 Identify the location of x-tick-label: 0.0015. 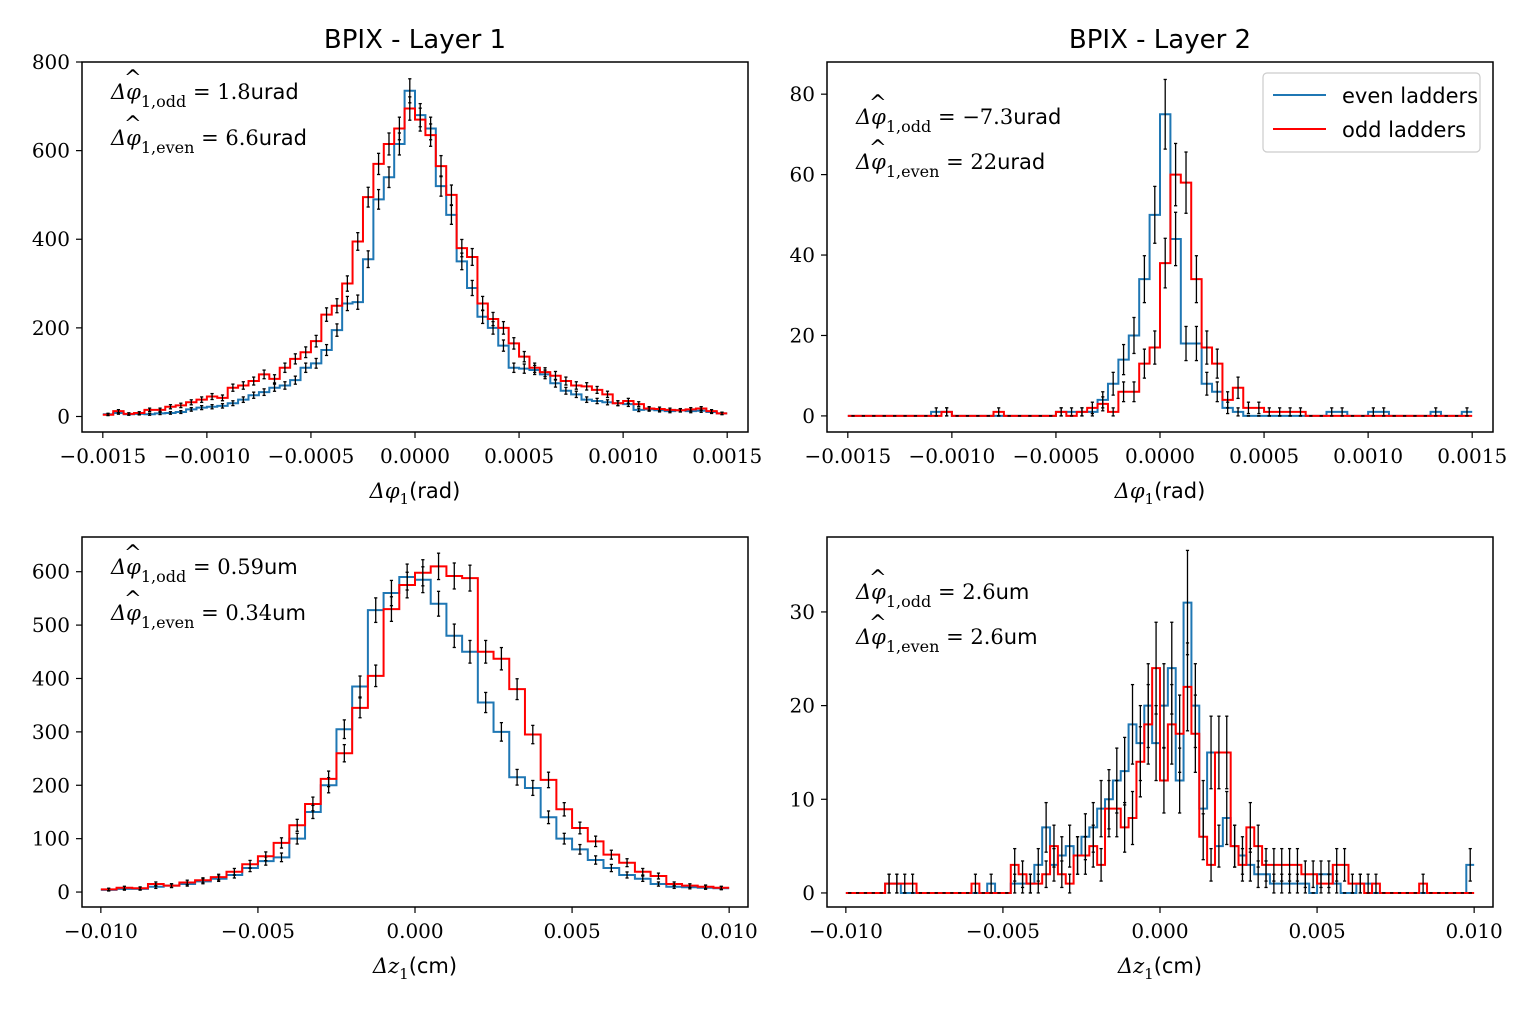
(727, 456).